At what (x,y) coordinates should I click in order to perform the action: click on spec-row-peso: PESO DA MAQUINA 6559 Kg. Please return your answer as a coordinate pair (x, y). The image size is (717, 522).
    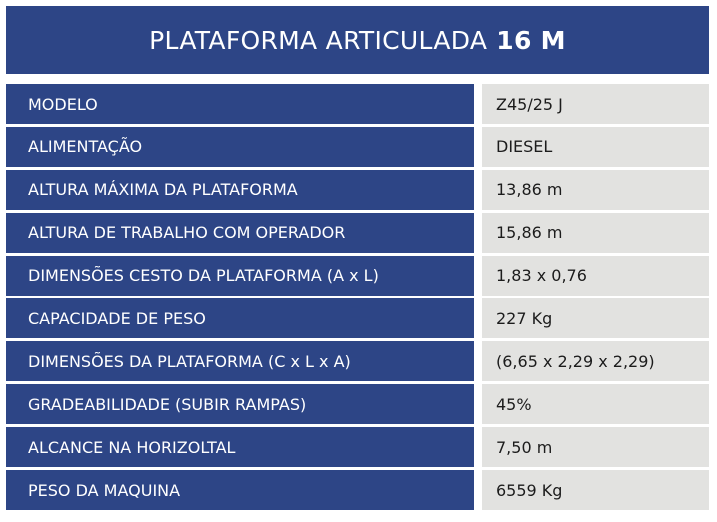
    Looking at the image, I should click on (357, 490).